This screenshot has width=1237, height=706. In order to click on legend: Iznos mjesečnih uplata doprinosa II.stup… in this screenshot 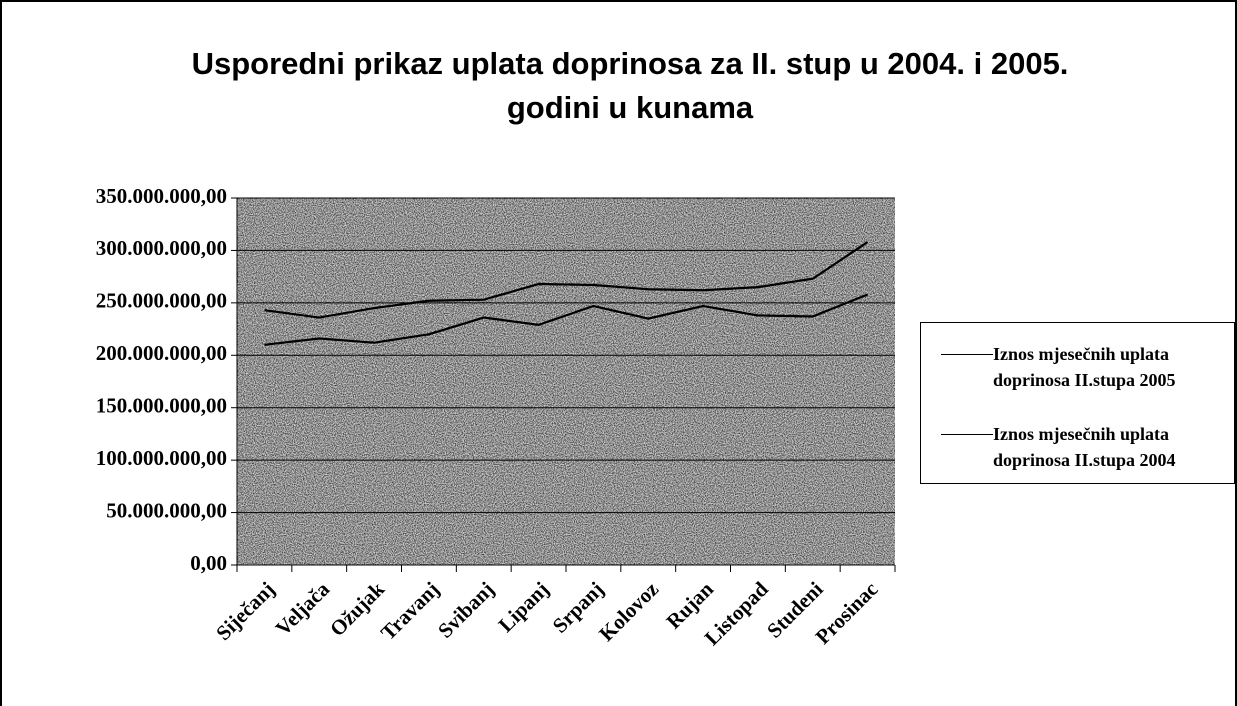, I will do `click(1077, 403)`.